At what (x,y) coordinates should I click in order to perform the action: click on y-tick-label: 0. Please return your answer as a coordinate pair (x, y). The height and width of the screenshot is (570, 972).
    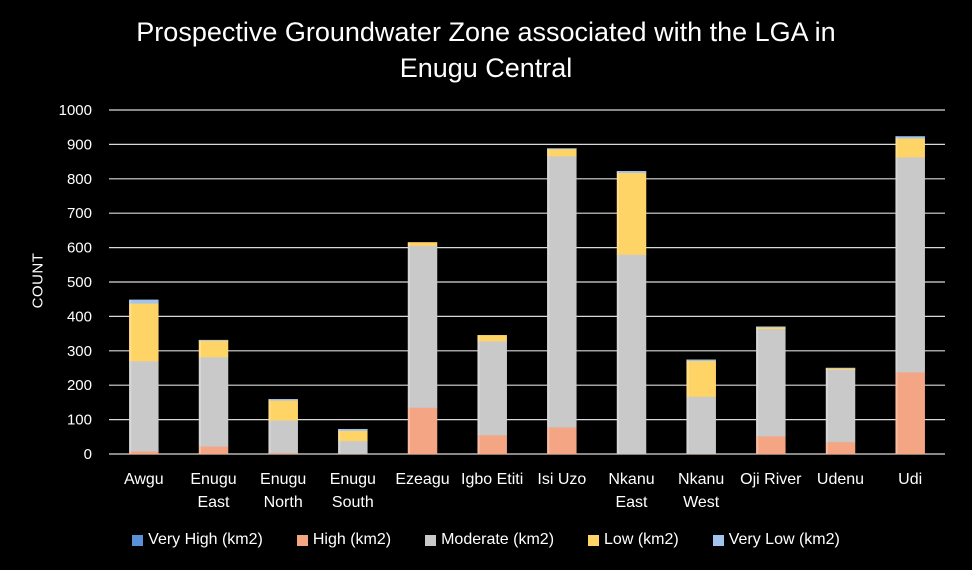
    Looking at the image, I should click on (88, 454).